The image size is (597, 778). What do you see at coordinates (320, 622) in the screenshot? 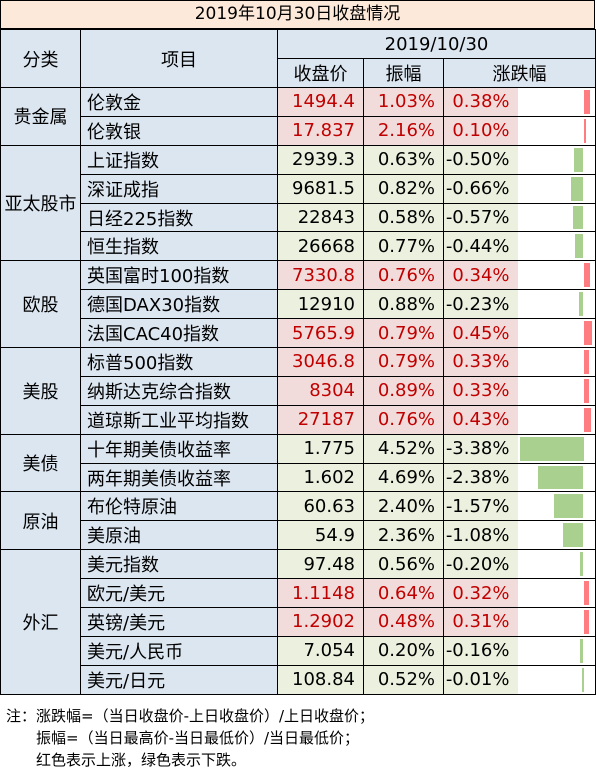
I see `close-price-cell: 1.2902` at bounding box center [320, 622].